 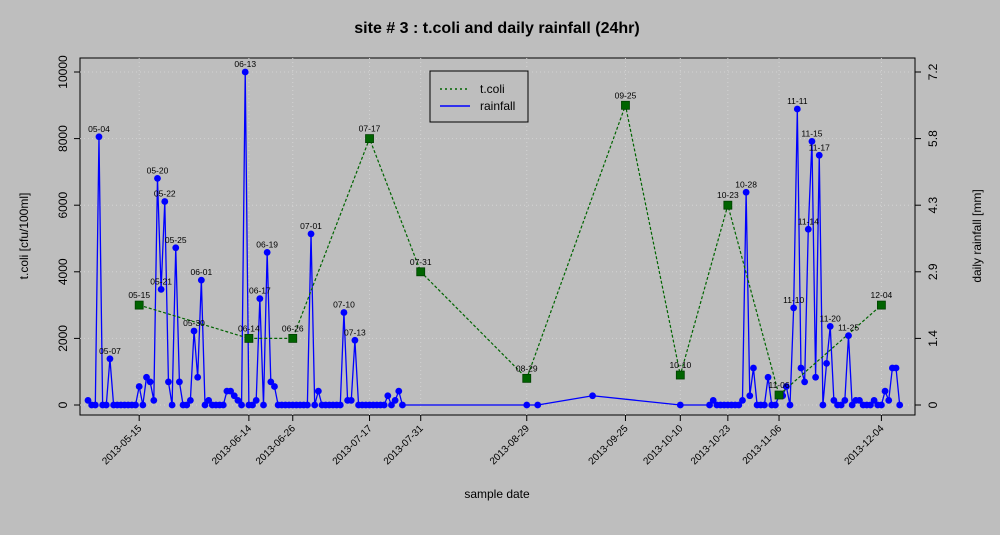 I want to click on y-left-tick-label: 2000, so click(x=63, y=338).